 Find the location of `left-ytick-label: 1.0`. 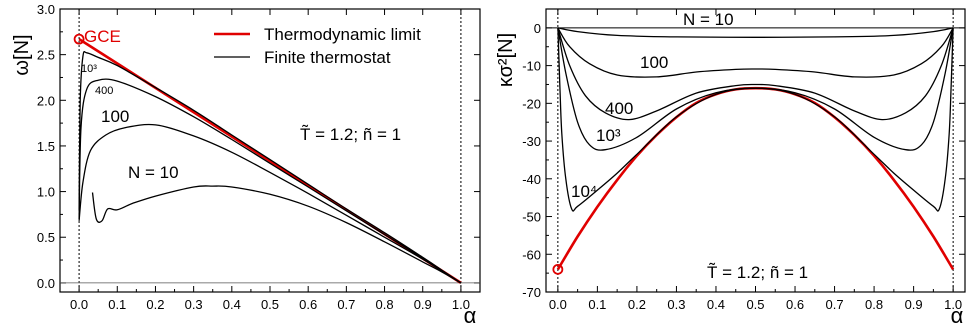

left-ytick-label: 1.0 is located at coordinates (46, 192).